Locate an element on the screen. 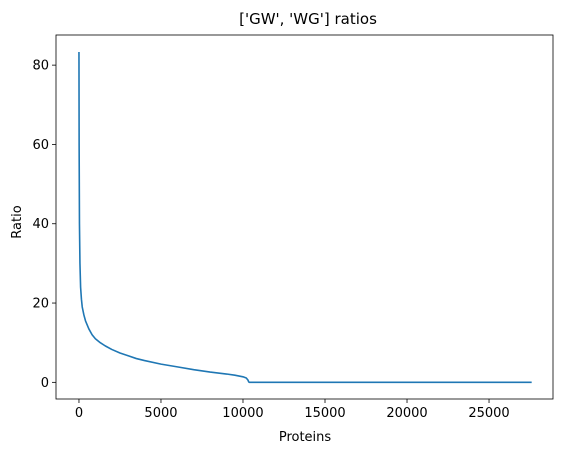 The height and width of the screenshot is (453, 562). x-tick-label: 5000 is located at coordinates (160, 413).